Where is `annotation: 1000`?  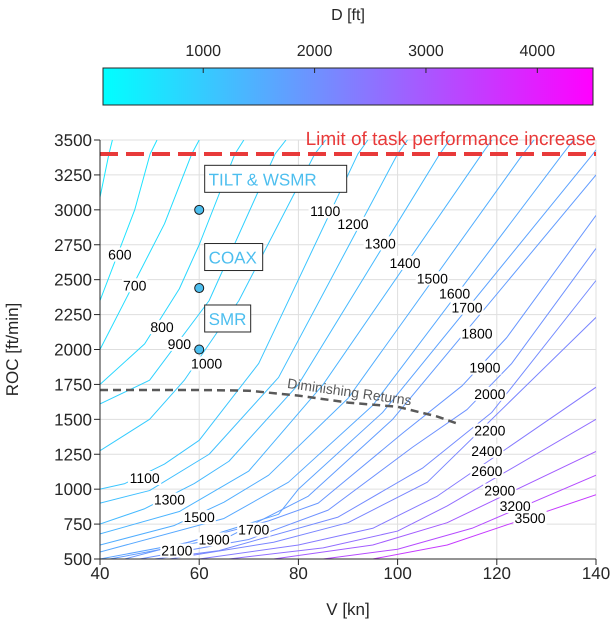
annotation: 1000 is located at coordinates (206, 363).